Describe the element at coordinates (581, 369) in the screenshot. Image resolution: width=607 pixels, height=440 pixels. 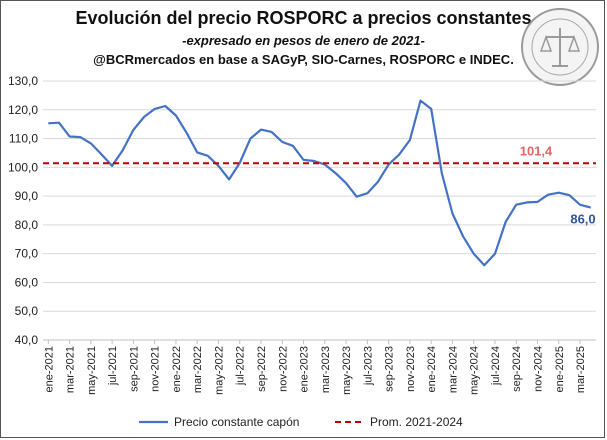
I see `x-tick-label: mar-2025` at that location.